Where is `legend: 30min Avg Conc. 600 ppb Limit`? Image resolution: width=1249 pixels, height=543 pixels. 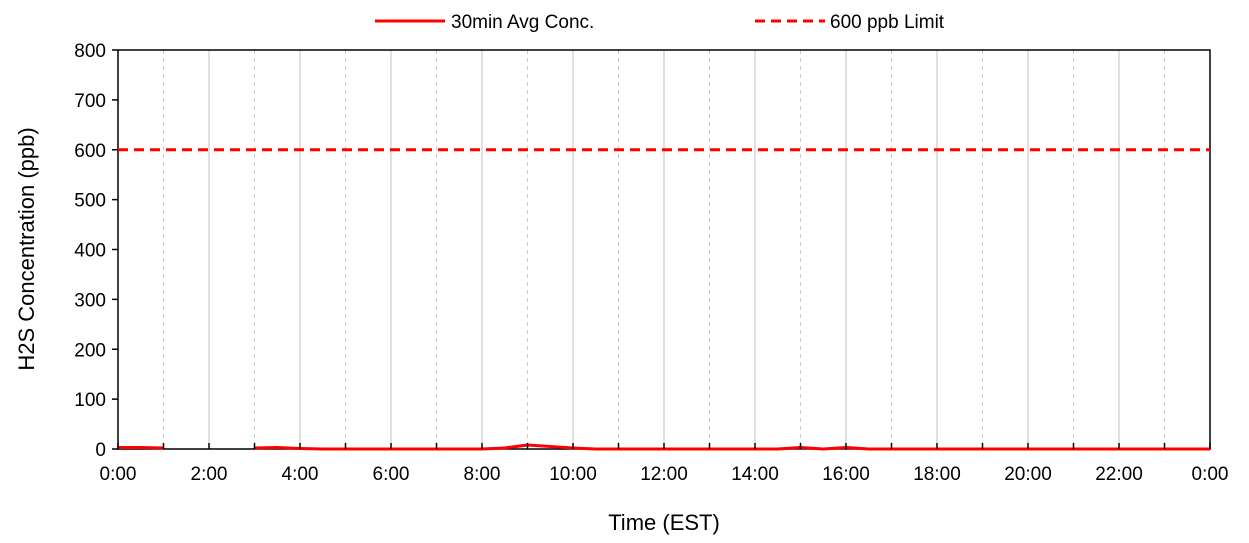 legend: 30min Avg Conc. 600 ppb Limit is located at coordinates (660, 22).